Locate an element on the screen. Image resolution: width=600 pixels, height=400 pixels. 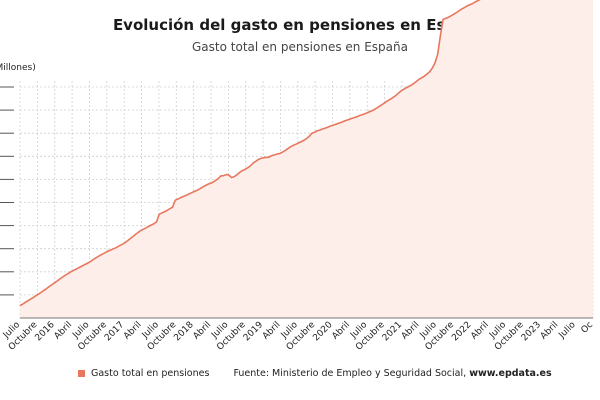
x-tick-label: 2019 is located at coordinates (253, 331).